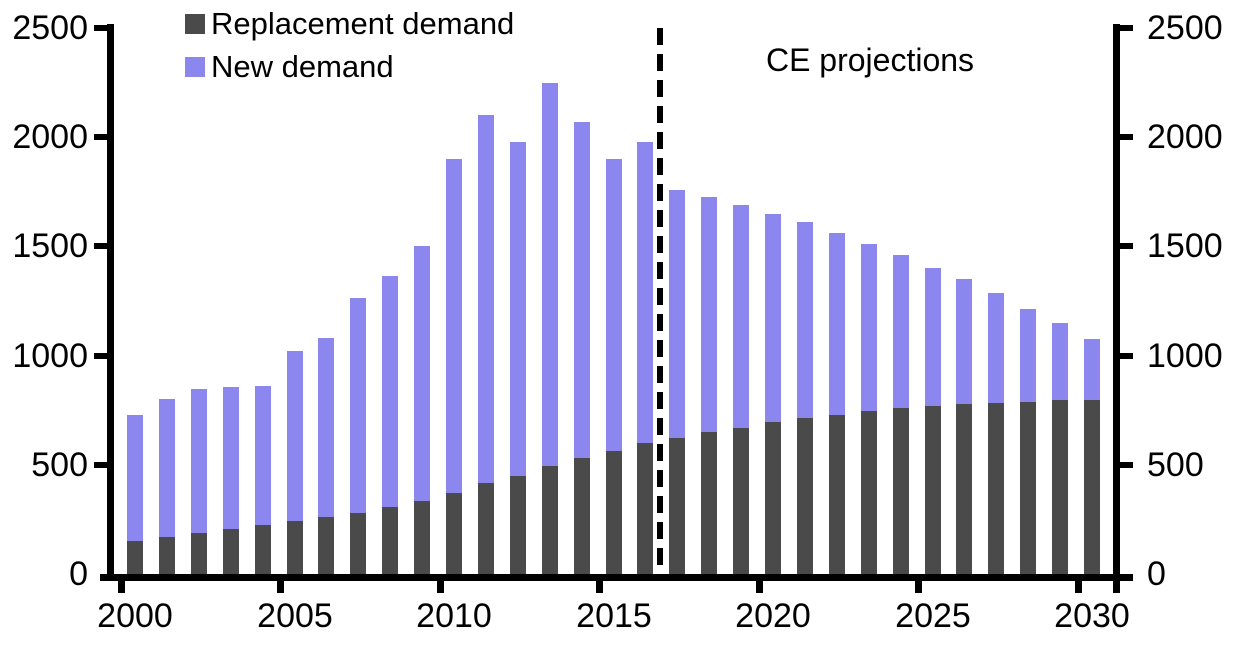  I want to click on bar-2030-new-demand-segment, so click(1092, 370).